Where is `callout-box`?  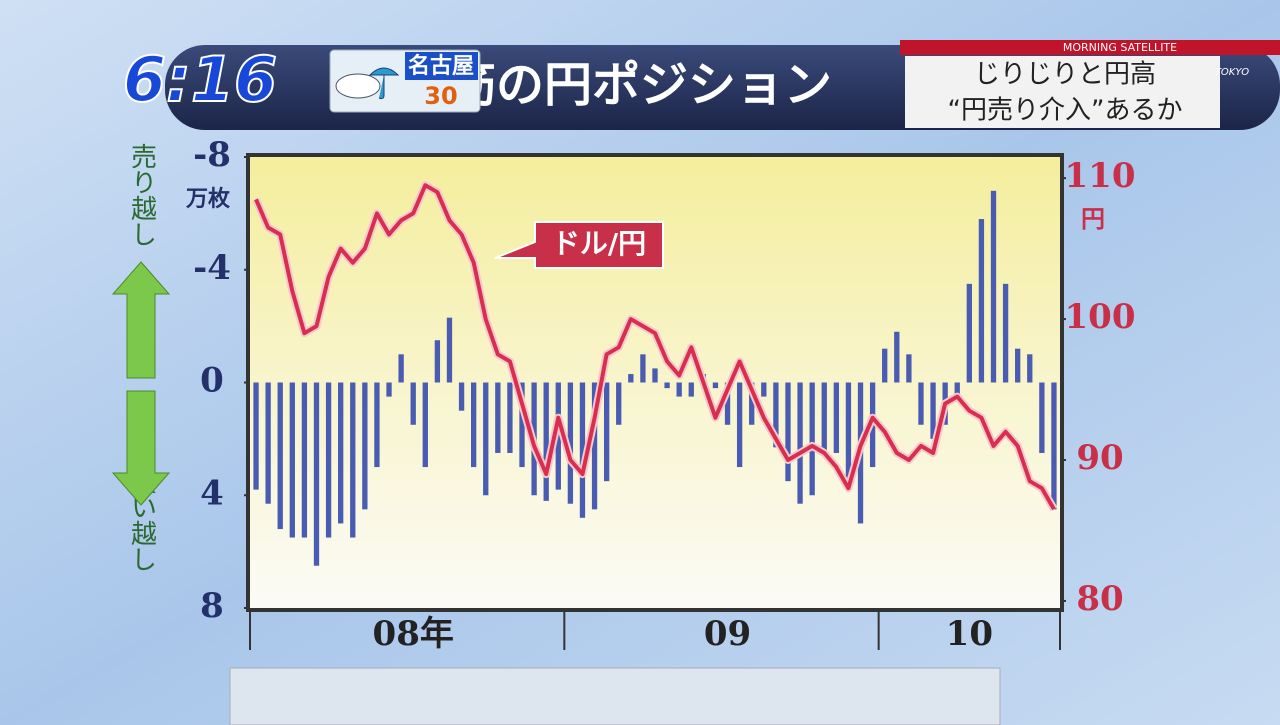 callout-box is located at coordinates (579, 245).